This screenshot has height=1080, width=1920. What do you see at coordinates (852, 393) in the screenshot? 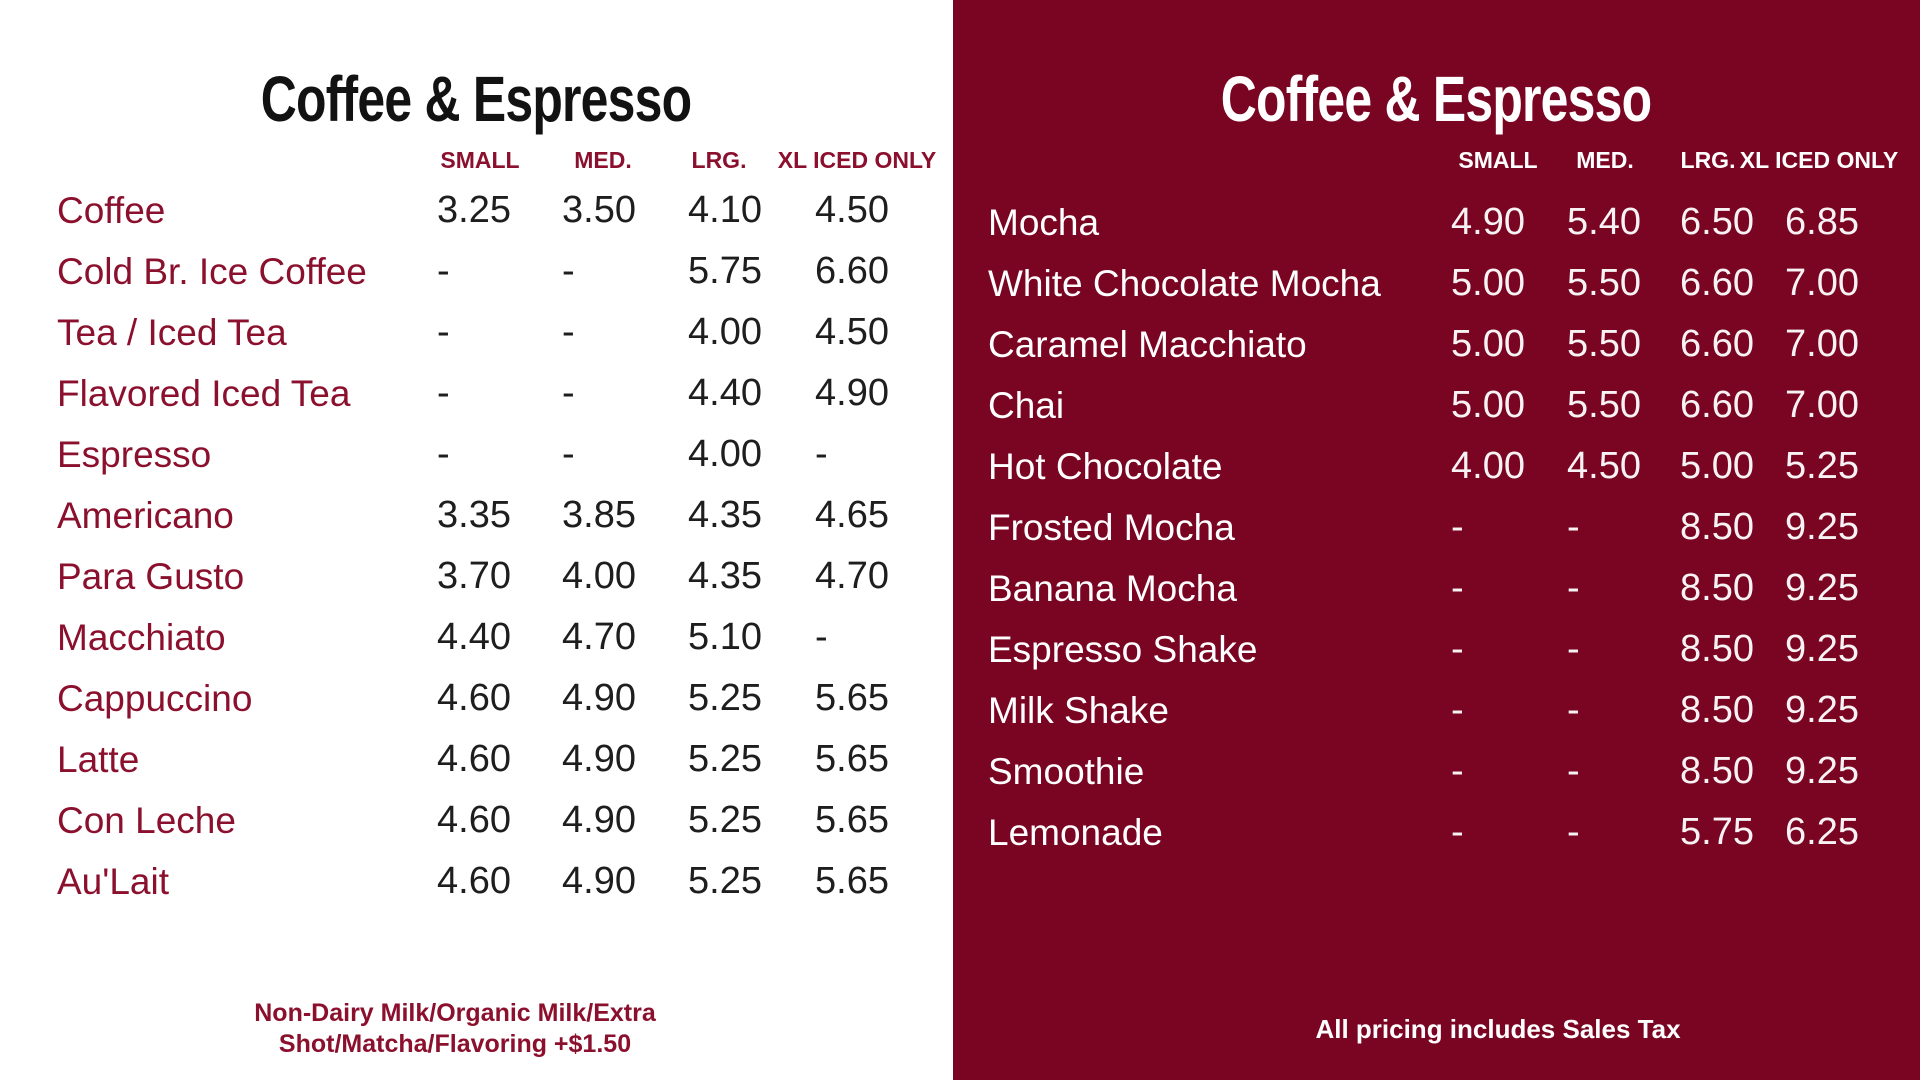
I see `price-xl: 4.90` at bounding box center [852, 393].